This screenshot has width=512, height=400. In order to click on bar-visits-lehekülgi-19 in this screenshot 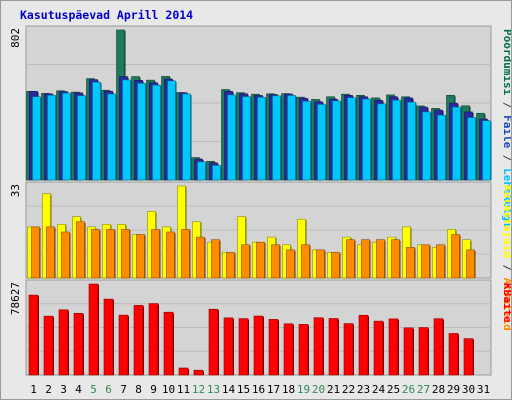, I will do `click(306, 140)`.